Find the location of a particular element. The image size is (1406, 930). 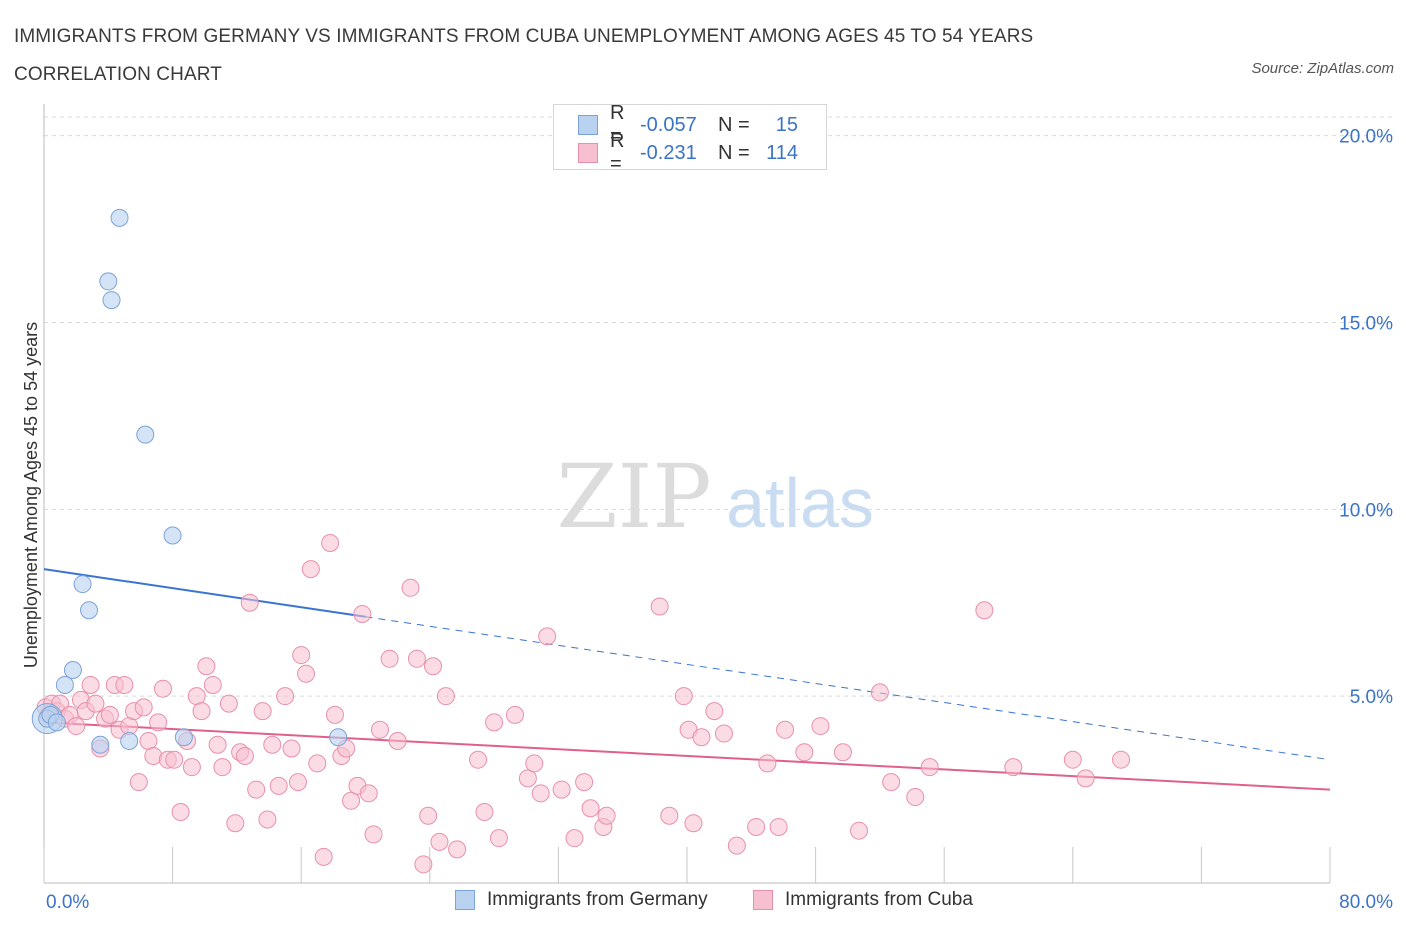

germany-trend-line is located at coordinates (204, 593).